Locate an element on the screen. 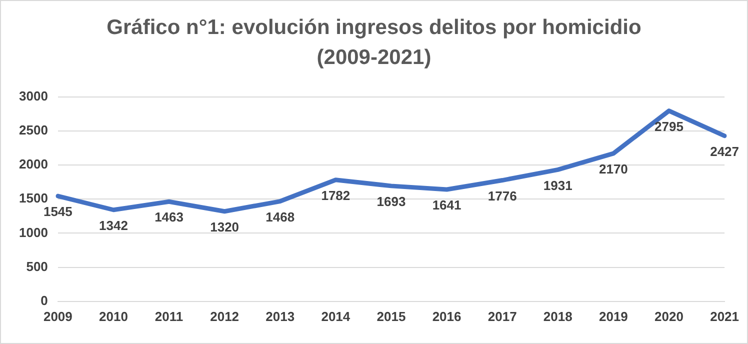 This screenshot has height=344, width=748. data-label: 2795 is located at coordinates (669, 126).